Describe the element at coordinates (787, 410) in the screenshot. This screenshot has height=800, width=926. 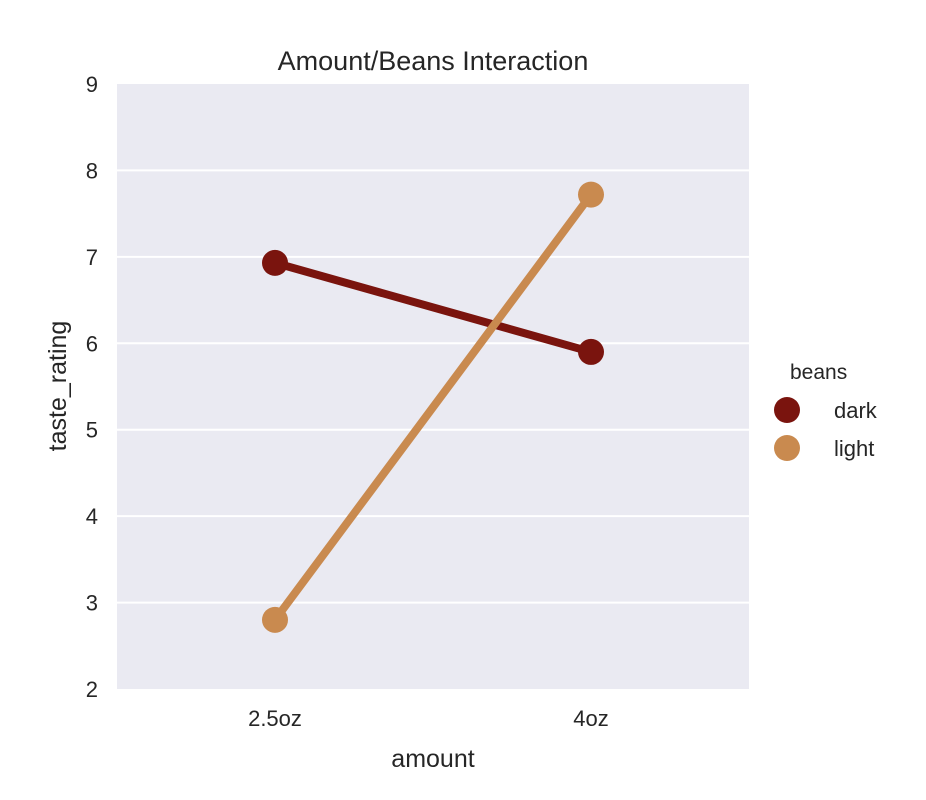
I see `legend-marker-dark` at that location.